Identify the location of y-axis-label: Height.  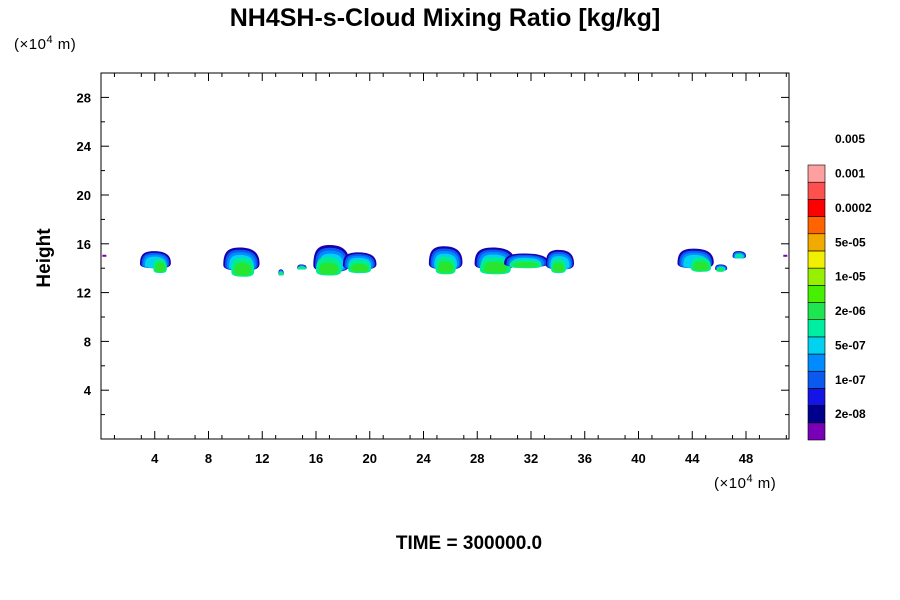
(44, 258).